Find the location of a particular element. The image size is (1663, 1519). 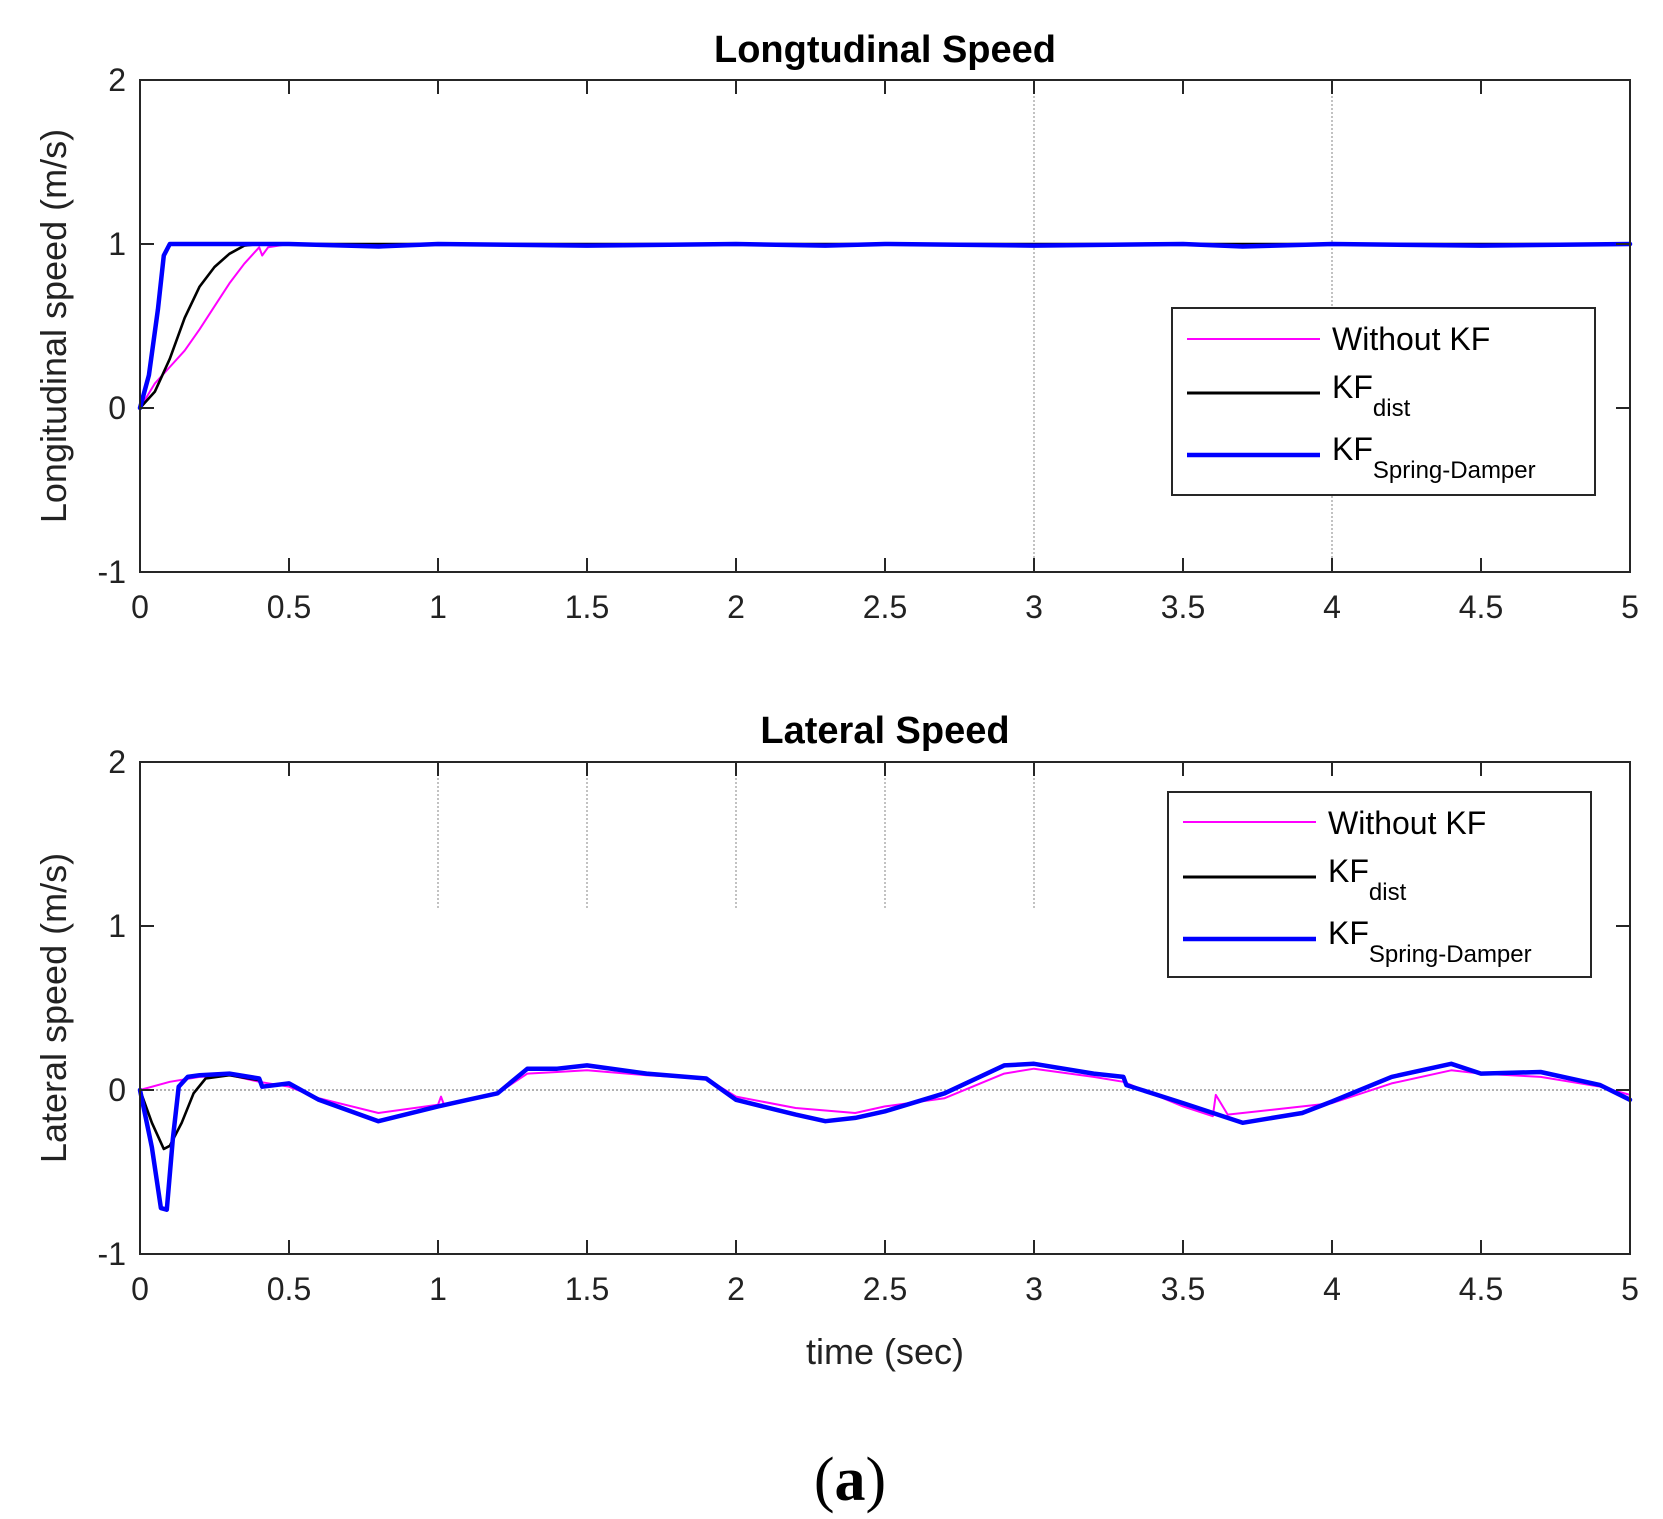

figure-caption: (a) is located at coordinates (850, 1480).